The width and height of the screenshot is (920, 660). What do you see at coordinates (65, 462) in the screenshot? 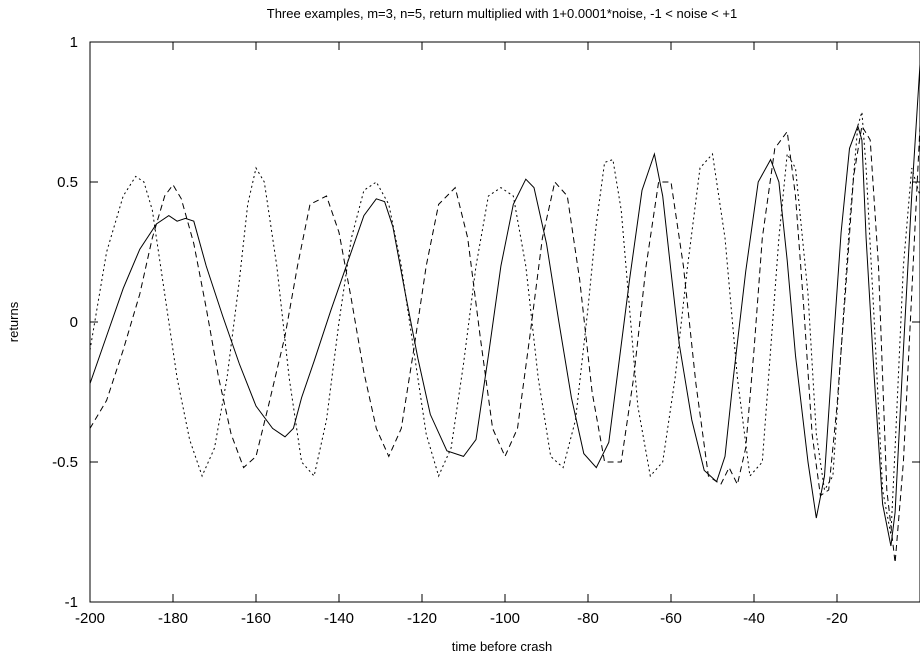
I see `y-tick-label: -0.5` at bounding box center [65, 462].